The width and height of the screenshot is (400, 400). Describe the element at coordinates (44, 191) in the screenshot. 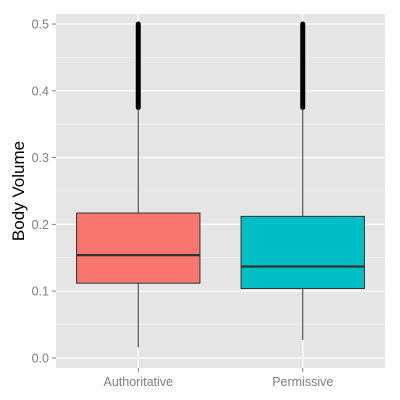

I see `y-axis: 0.0 0.1 0.2 0.3 0.4 0.5` at that location.